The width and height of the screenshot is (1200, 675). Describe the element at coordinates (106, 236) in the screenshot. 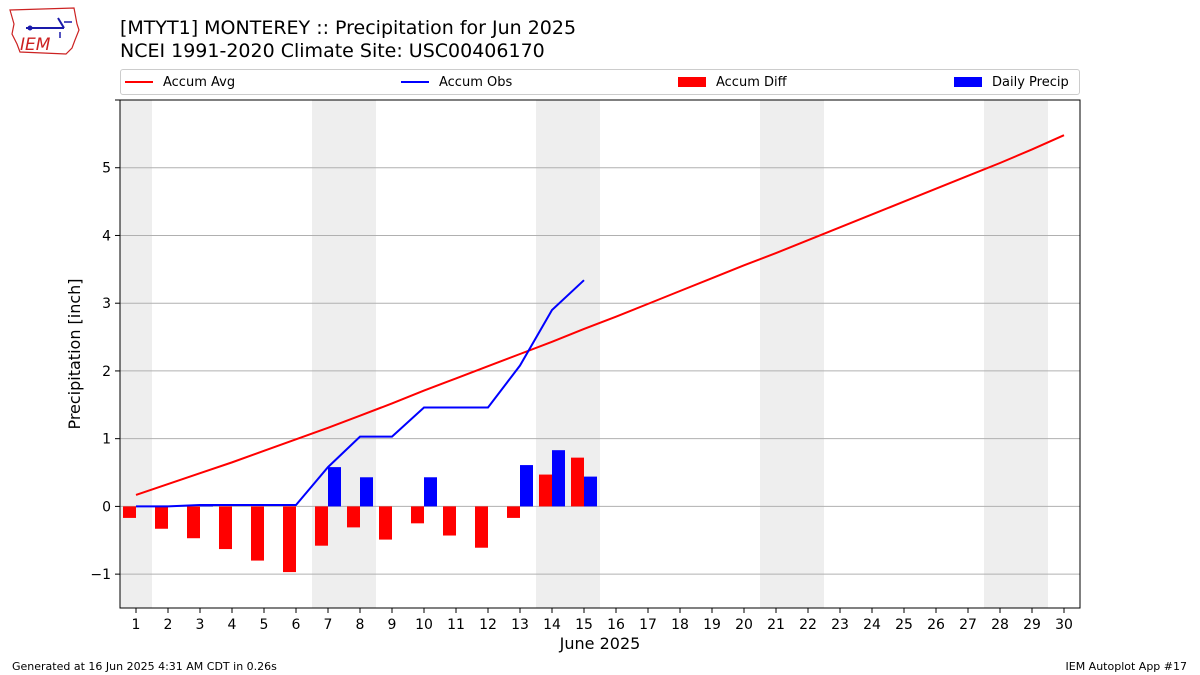

I see `y-tick-label: 4` at that location.